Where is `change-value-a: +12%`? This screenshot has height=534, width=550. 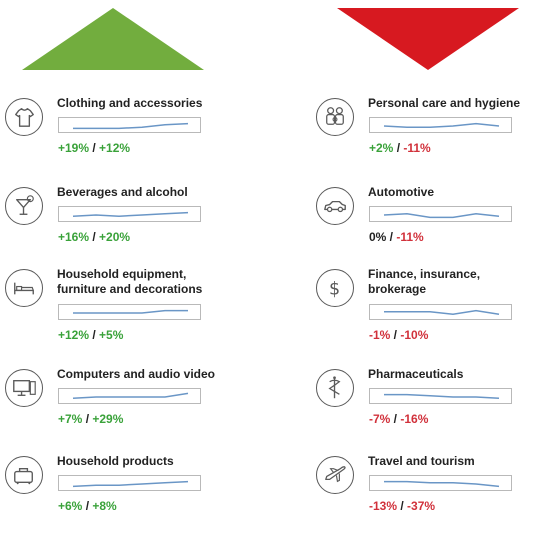 change-value-a: +12% is located at coordinates (74, 335).